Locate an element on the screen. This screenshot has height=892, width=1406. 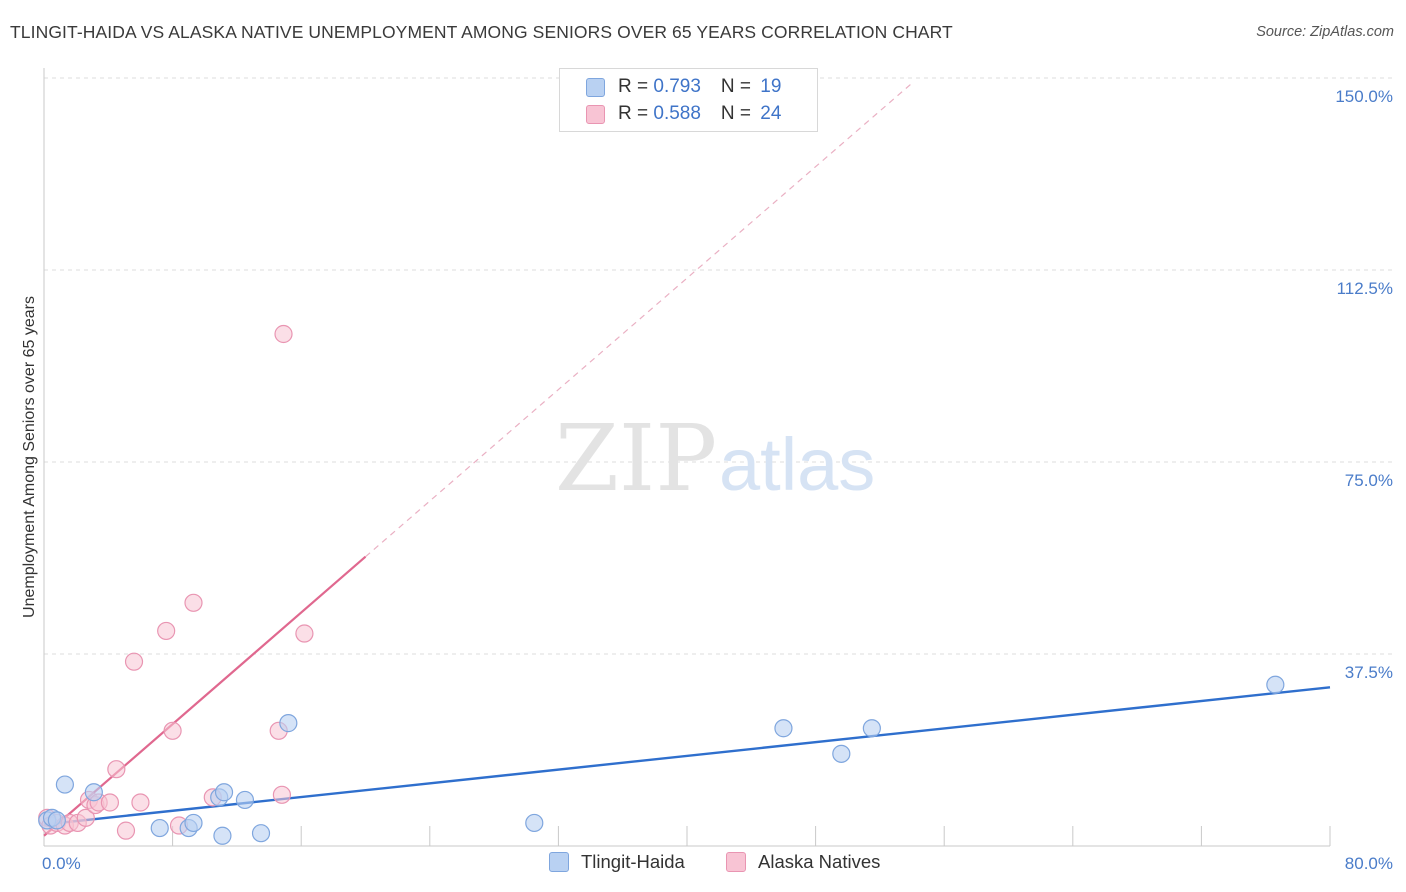
correlation-legend: R = 0.793 N = 19 R = 0.588 N = 24 is located at coordinates (688, 100).